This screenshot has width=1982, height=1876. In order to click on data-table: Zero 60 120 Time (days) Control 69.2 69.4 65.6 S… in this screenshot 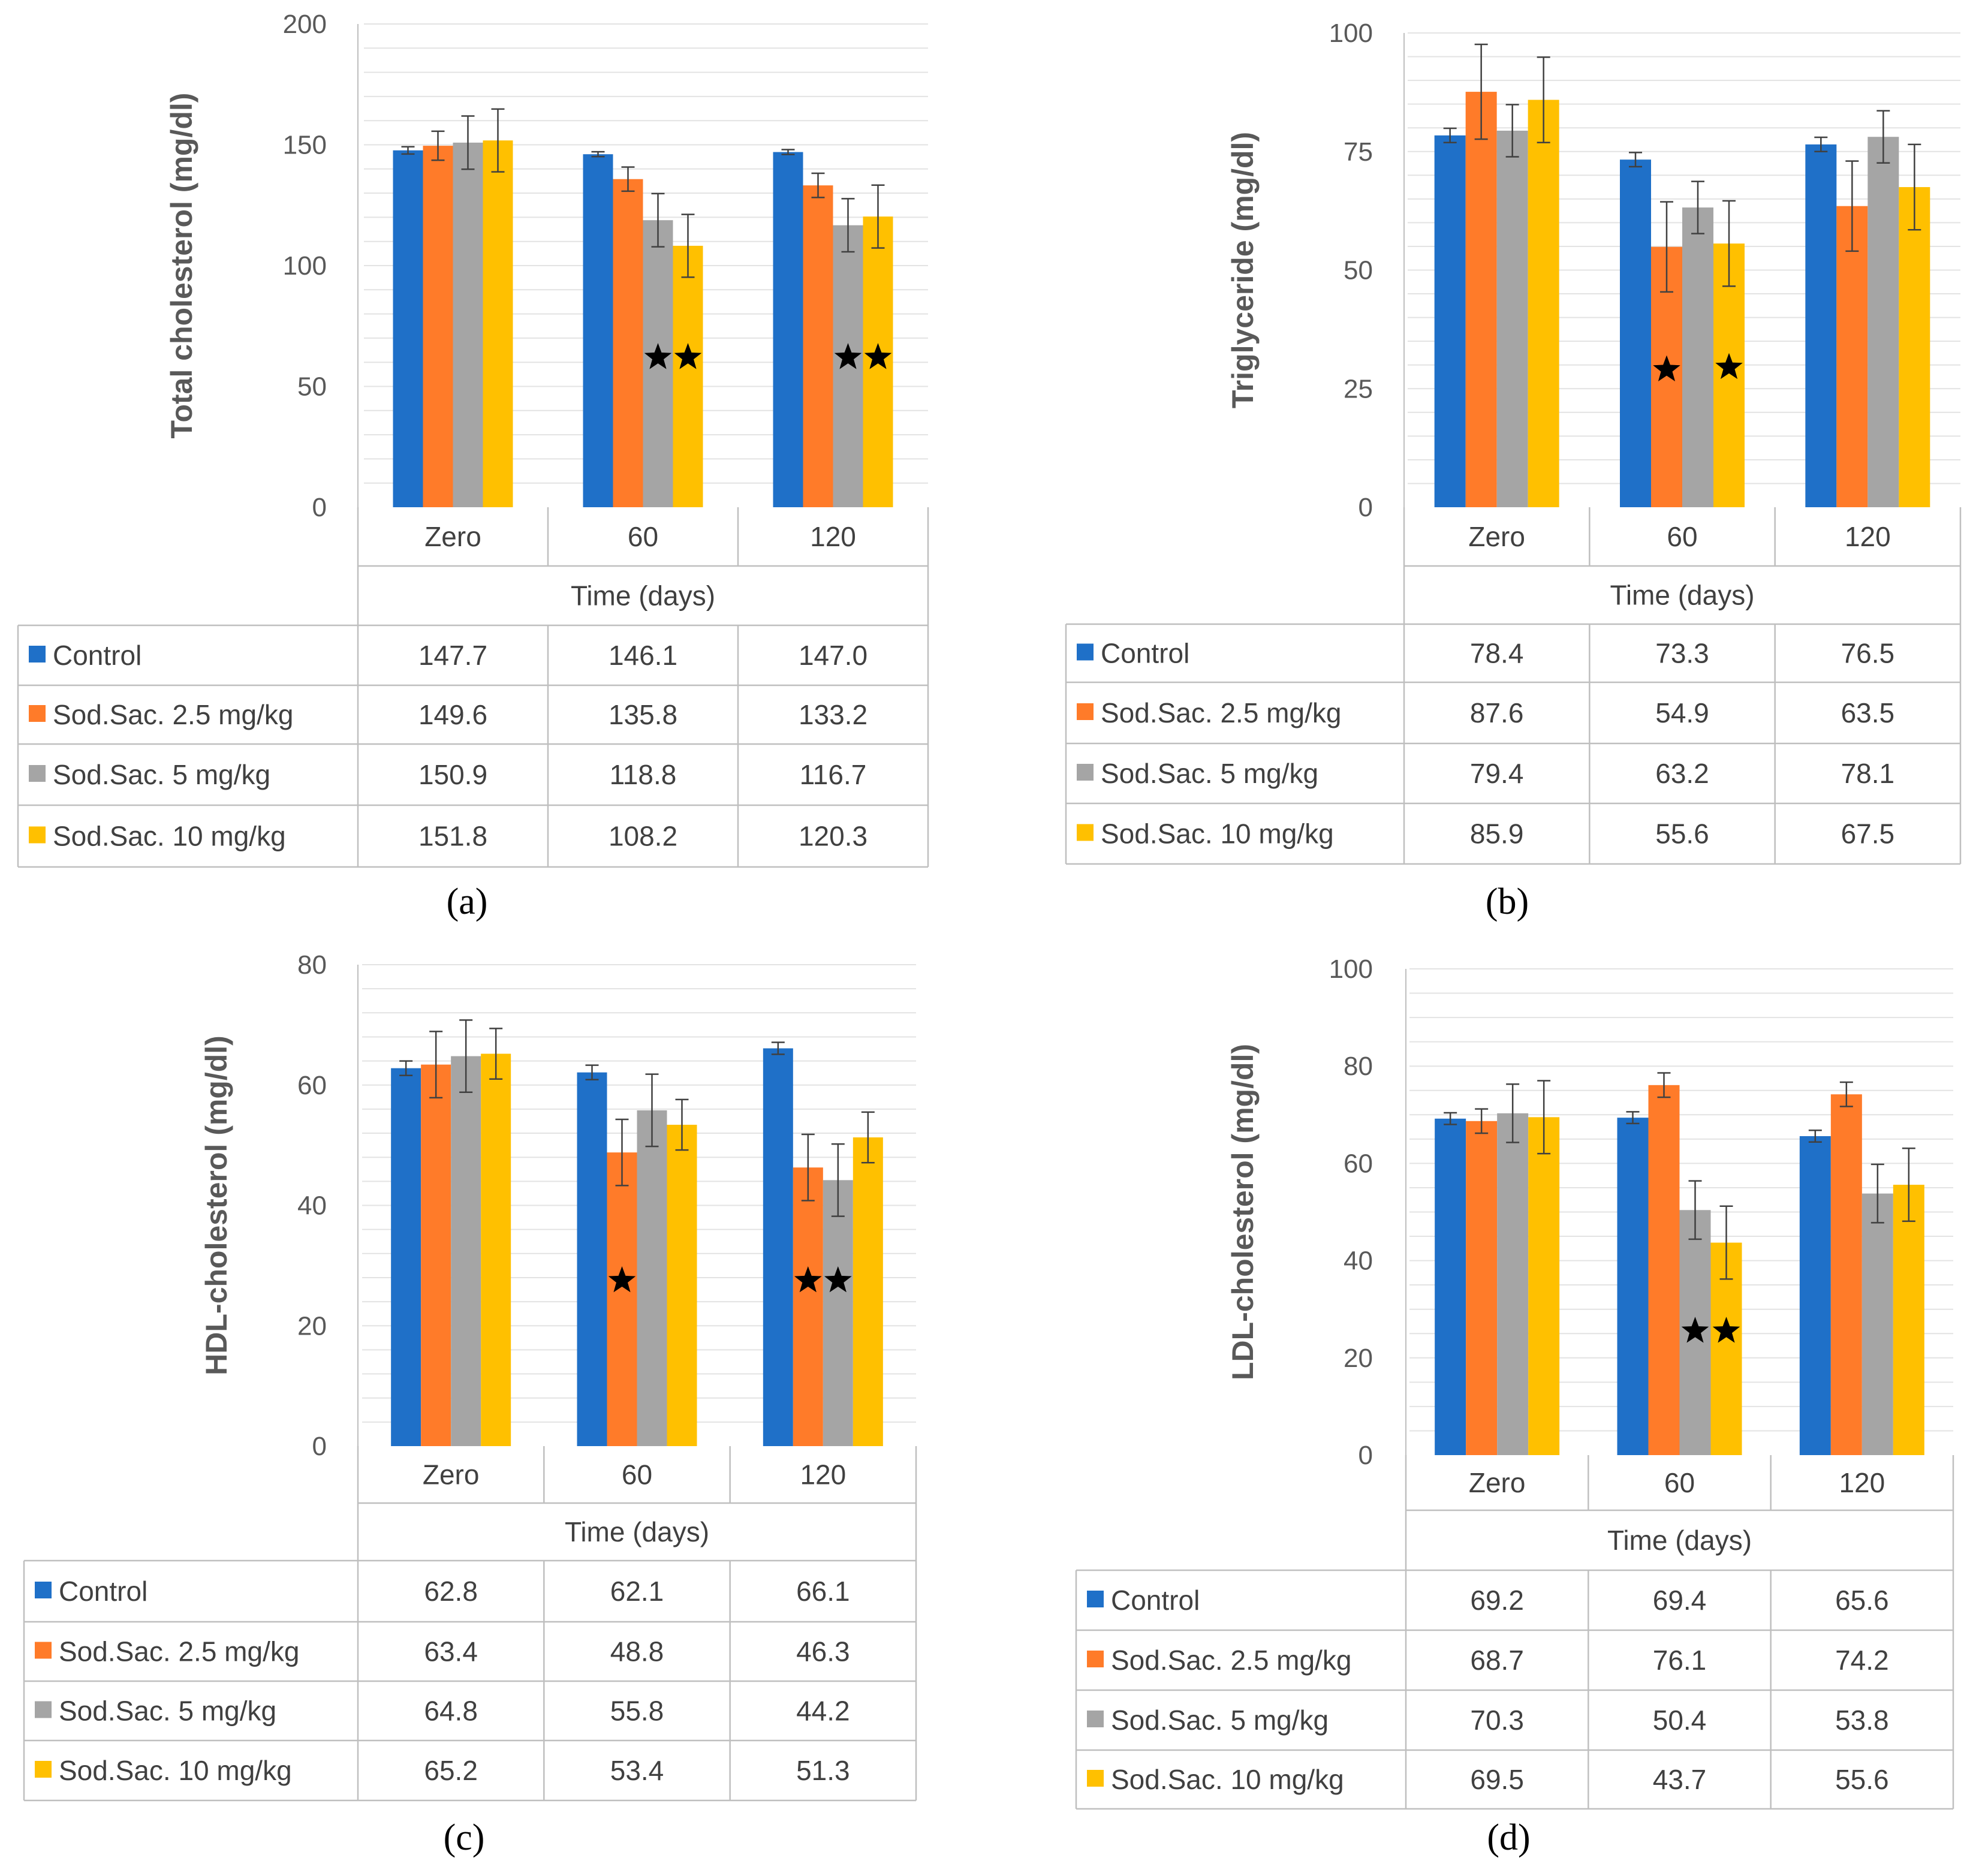, I will do `click(1514, 1632)`.